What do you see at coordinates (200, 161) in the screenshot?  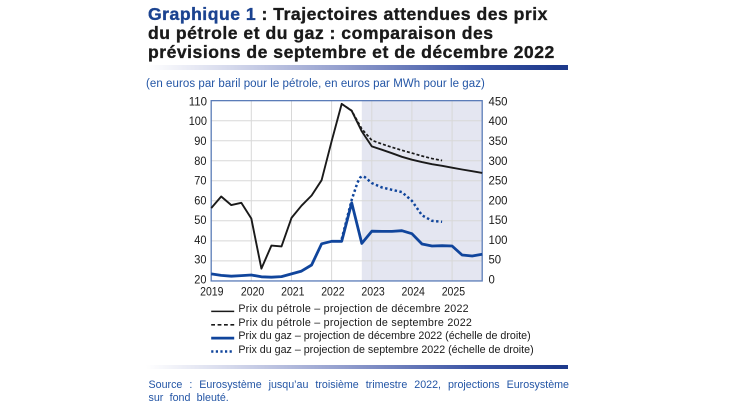 I see `svg-text: 80` at bounding box center [200, 161].